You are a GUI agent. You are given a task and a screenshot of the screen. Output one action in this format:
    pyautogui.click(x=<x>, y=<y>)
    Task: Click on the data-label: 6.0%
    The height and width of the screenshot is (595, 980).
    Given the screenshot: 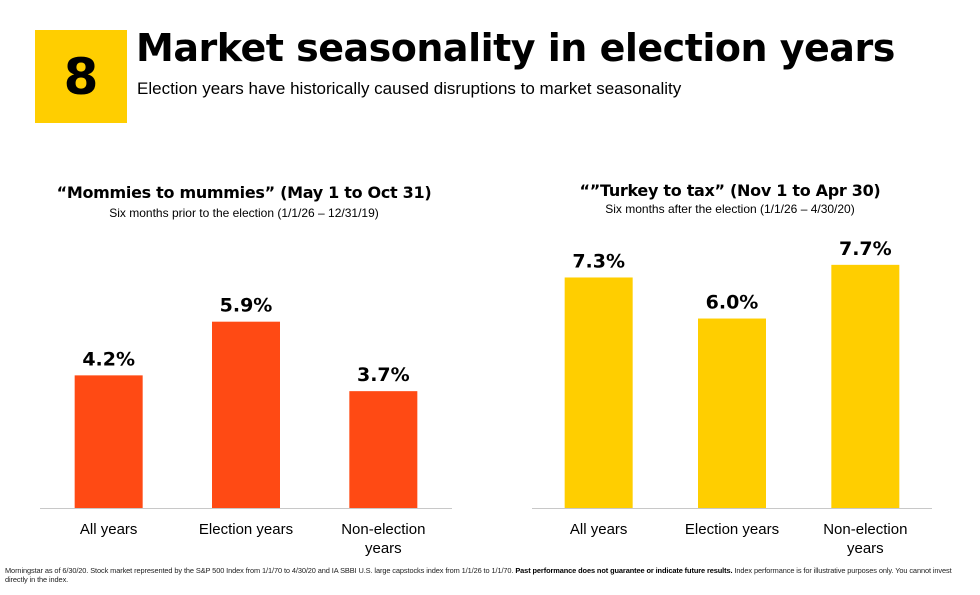 What is the action you would take?
    pyautogui.click(x=732, y=303)
    